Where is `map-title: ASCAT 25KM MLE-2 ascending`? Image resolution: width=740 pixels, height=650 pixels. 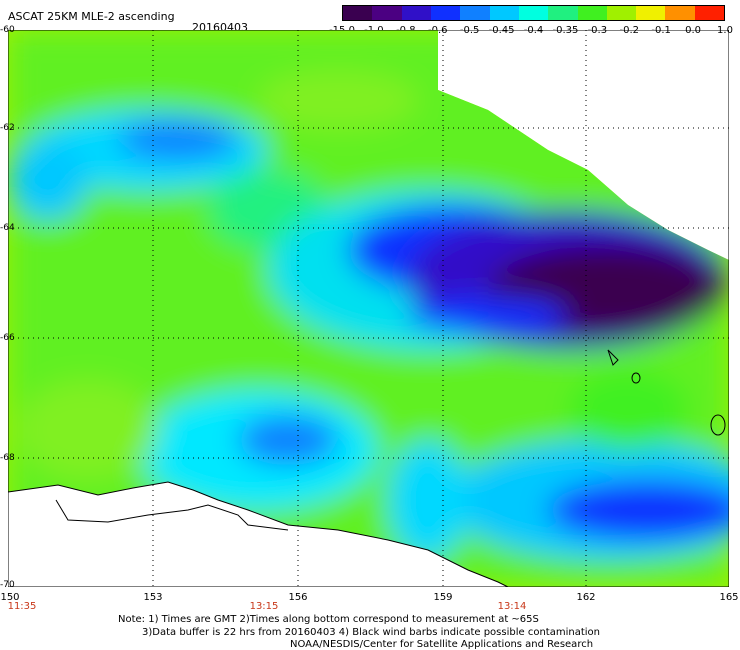 map-title: ASCAT 25KM MLE-2 ascending is located at coordinates (91, 16).